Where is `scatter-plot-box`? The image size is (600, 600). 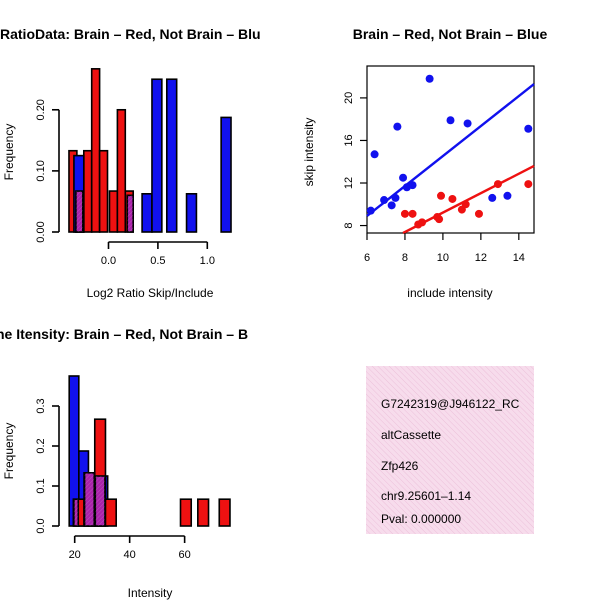
scatter-plot-box is located at coordinates (450, 149).